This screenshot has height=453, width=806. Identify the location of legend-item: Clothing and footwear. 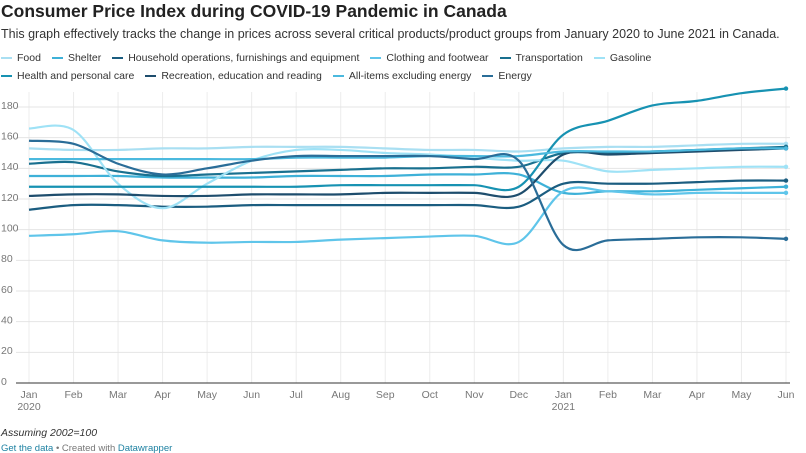
(429, 57).